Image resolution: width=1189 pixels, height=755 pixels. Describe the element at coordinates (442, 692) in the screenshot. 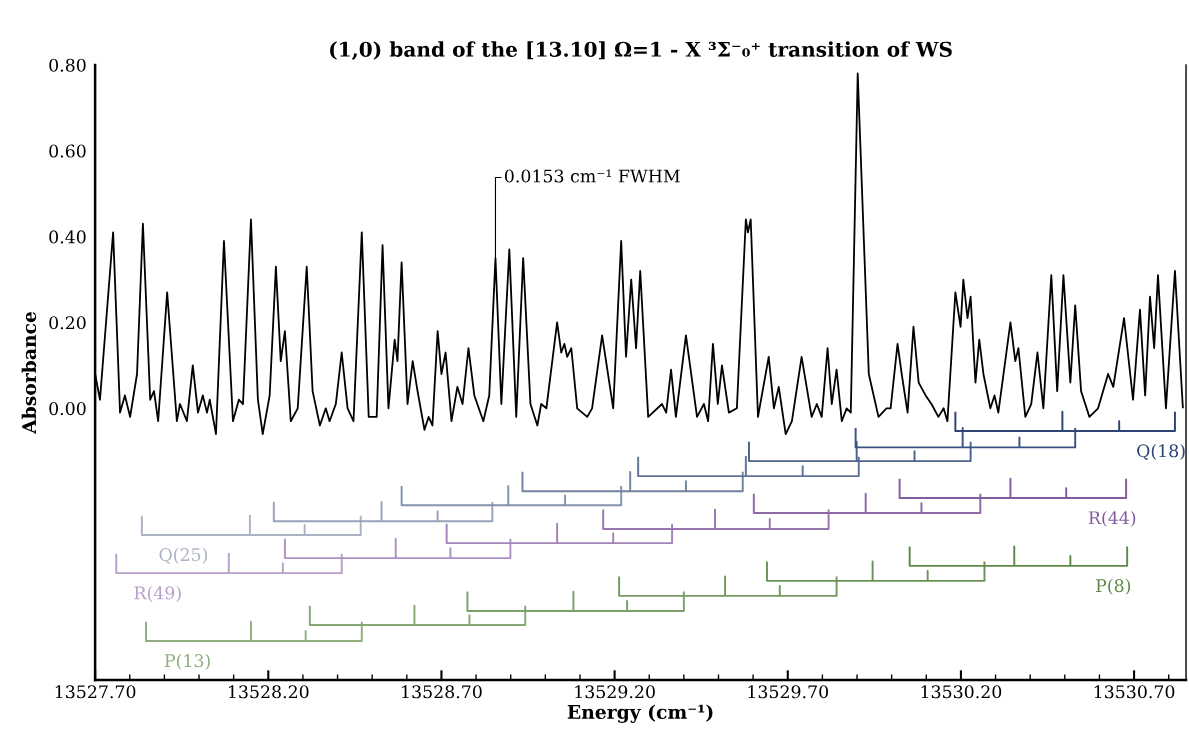

I see `x-tick-label: 13528.70` at that location.